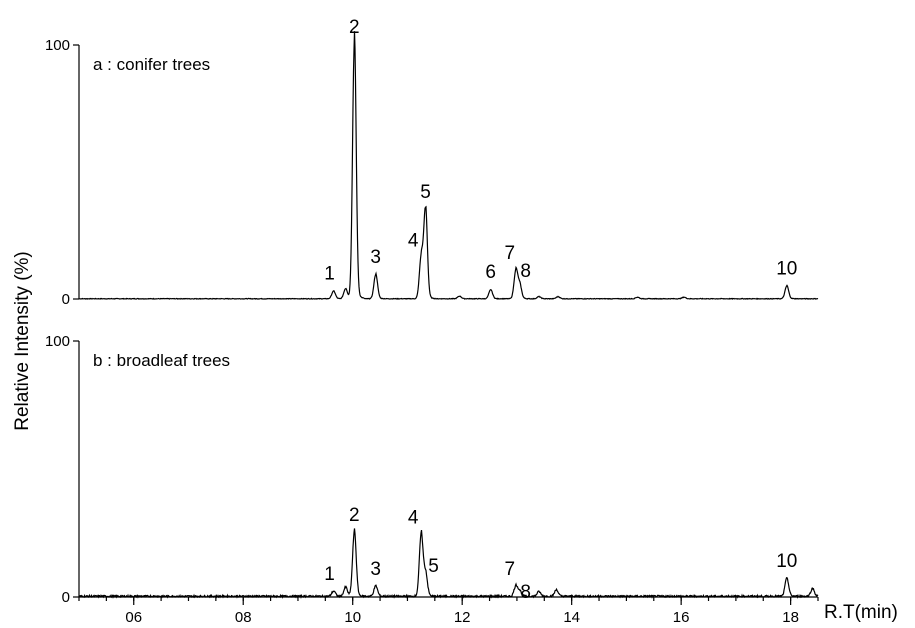  Describe the element at coordinates (161, 360) in the screenshot. I see `panel-label: b : broadleaf trees` at that location.